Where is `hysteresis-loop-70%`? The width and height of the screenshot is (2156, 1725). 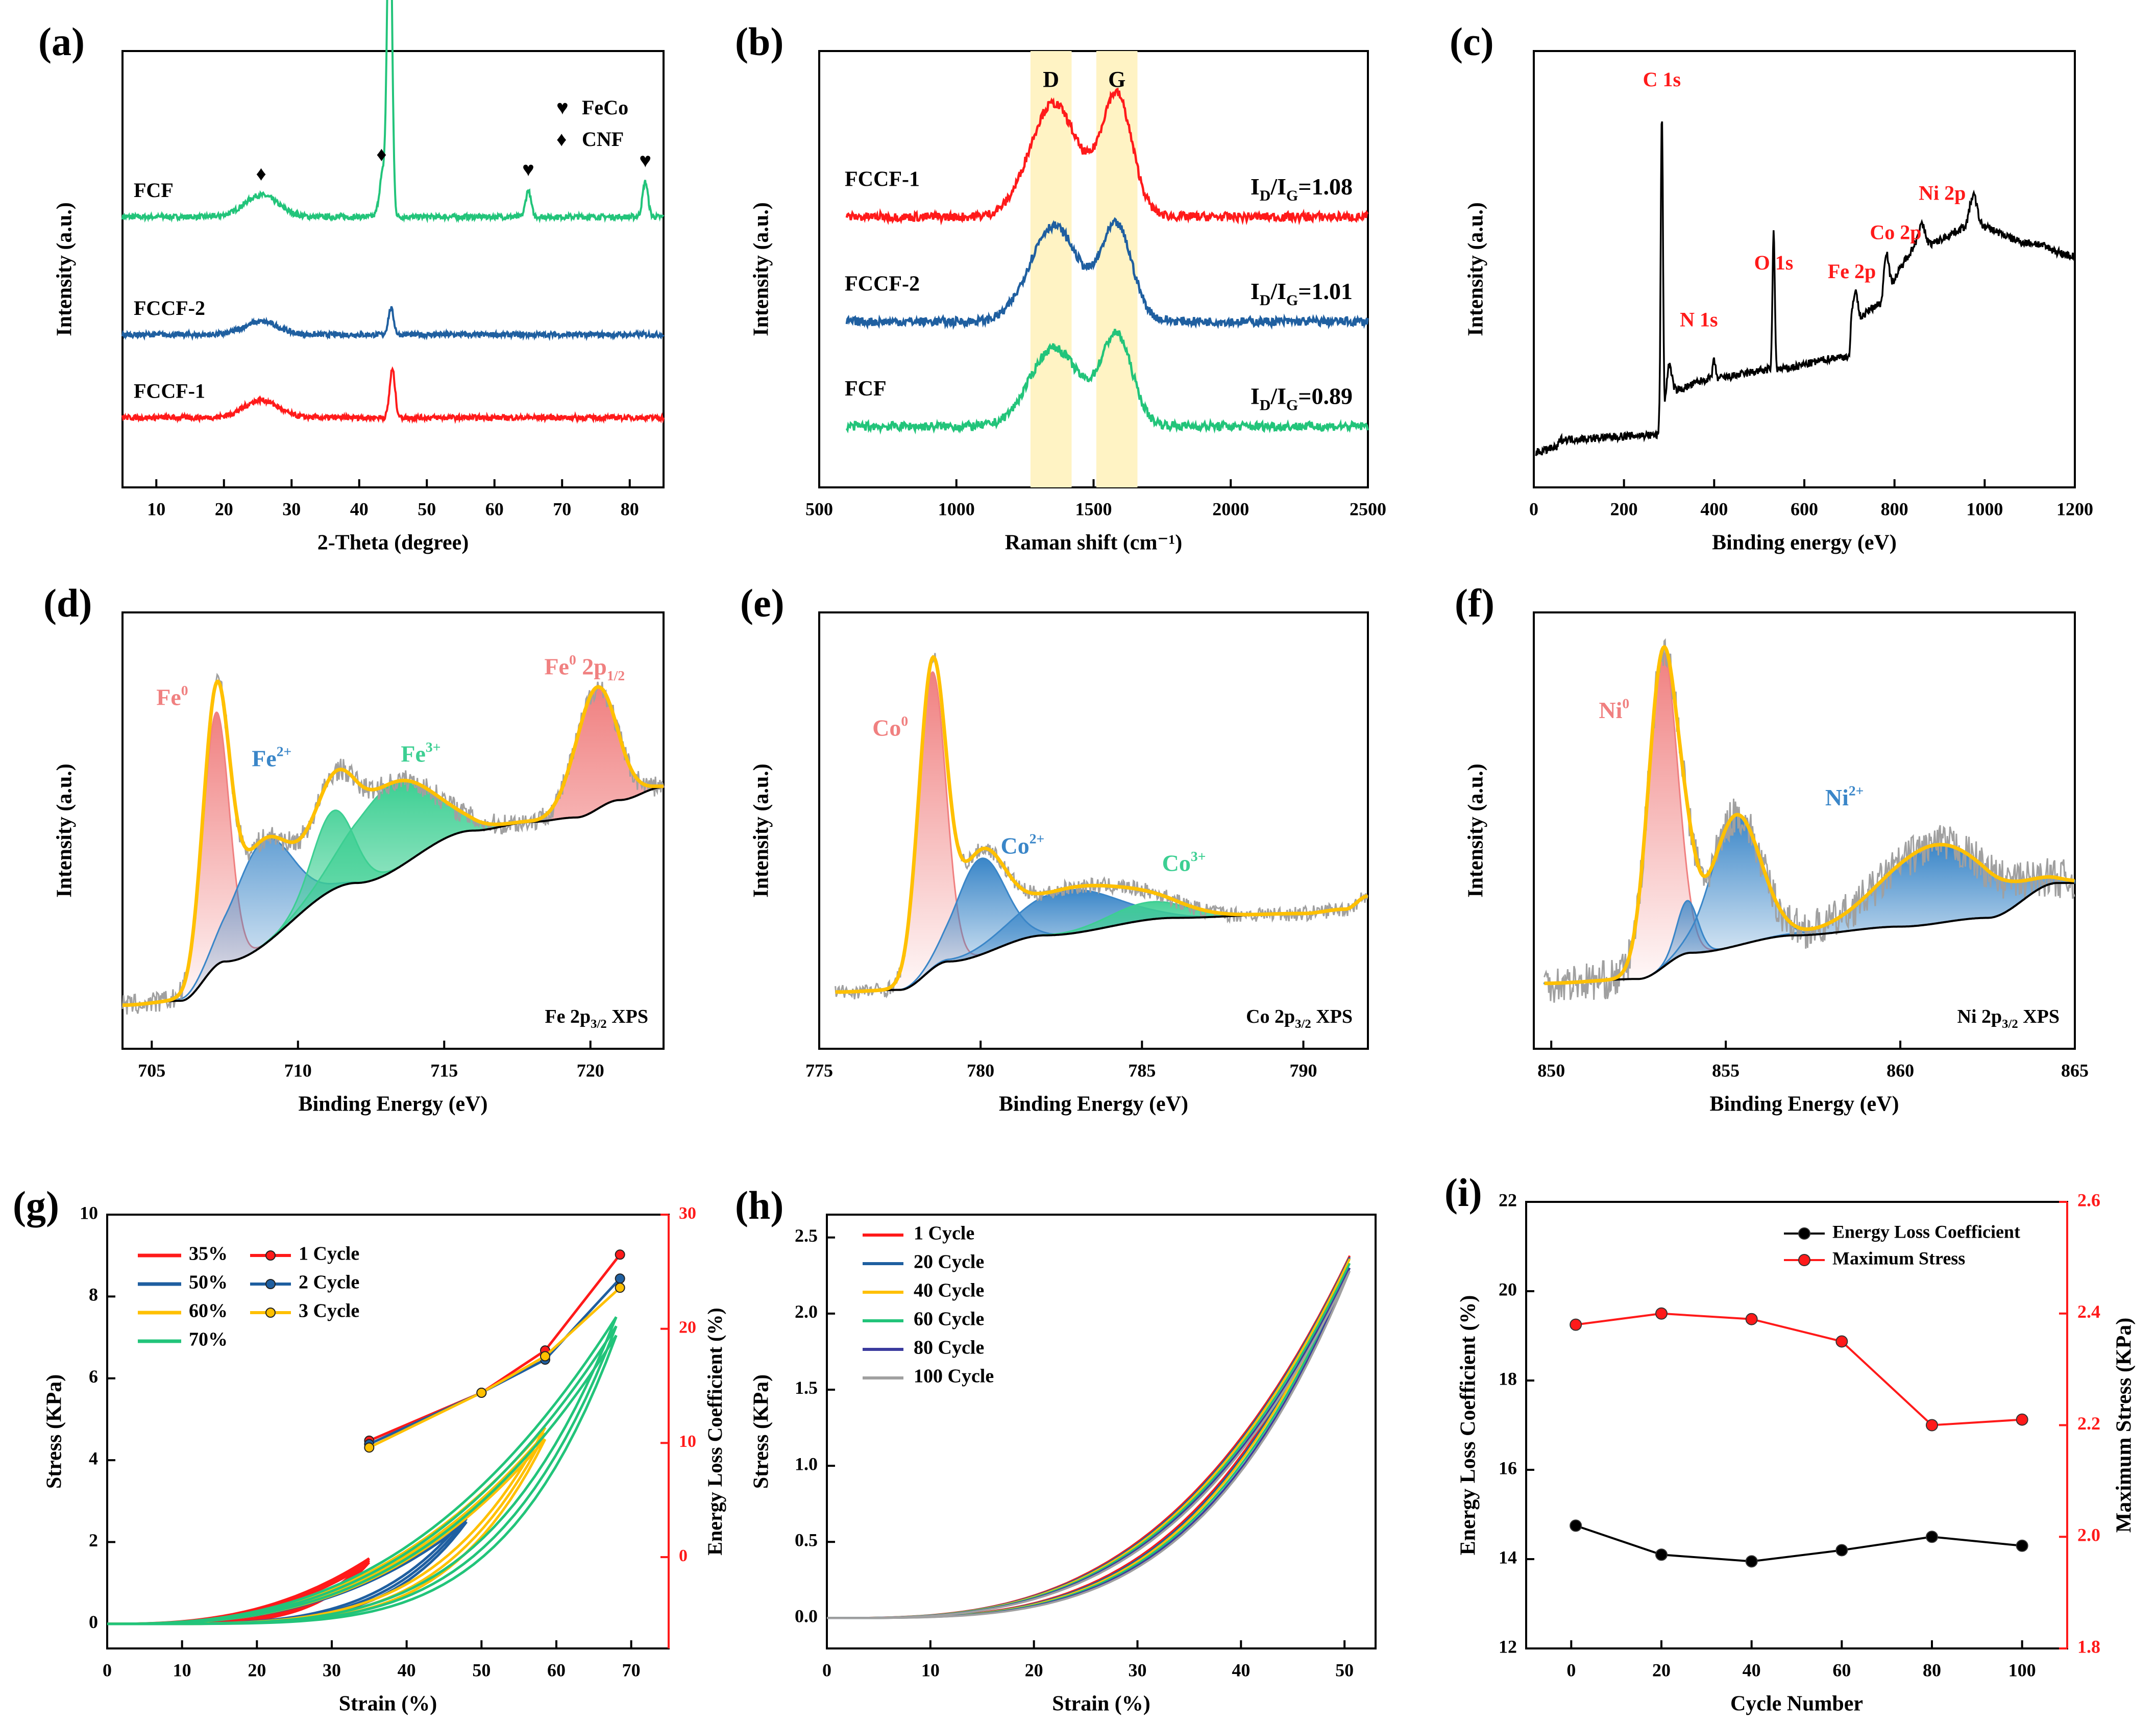
hysteresis-loop-70% is located at coordinates (362, 1480).